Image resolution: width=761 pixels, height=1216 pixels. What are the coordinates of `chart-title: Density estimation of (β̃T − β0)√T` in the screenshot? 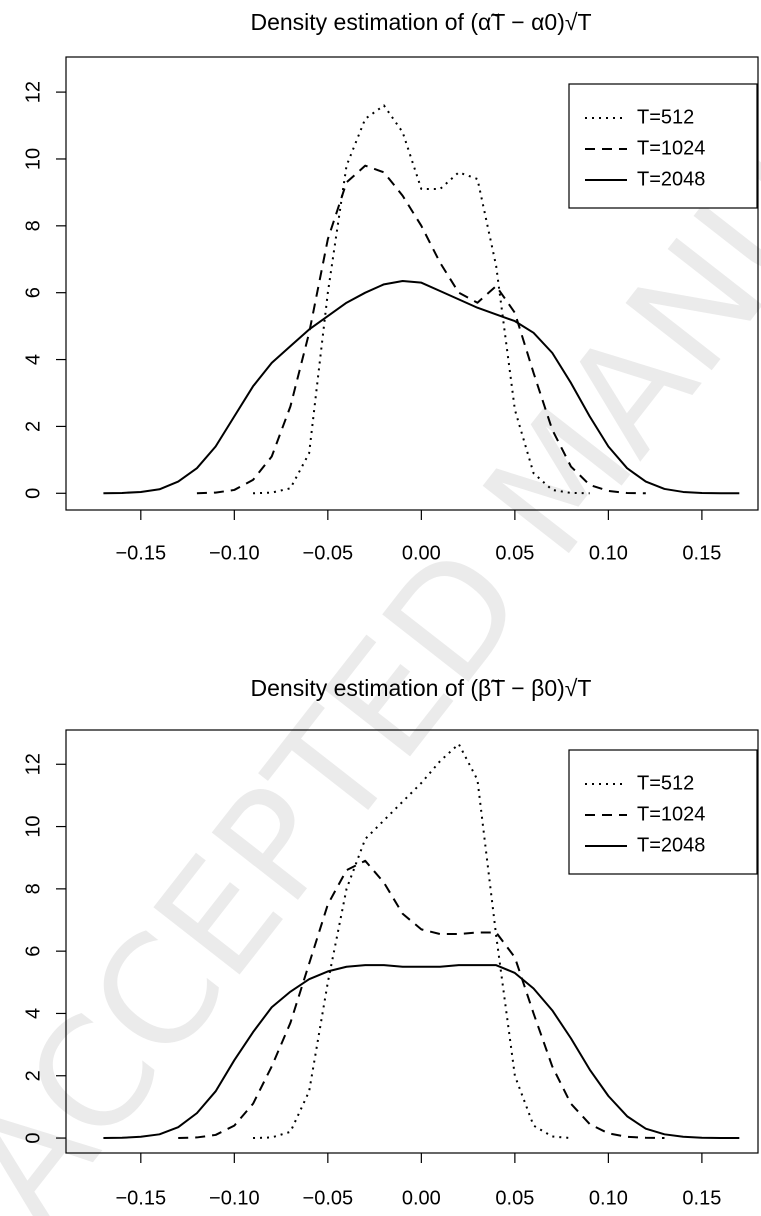 It's located at (421, 688).